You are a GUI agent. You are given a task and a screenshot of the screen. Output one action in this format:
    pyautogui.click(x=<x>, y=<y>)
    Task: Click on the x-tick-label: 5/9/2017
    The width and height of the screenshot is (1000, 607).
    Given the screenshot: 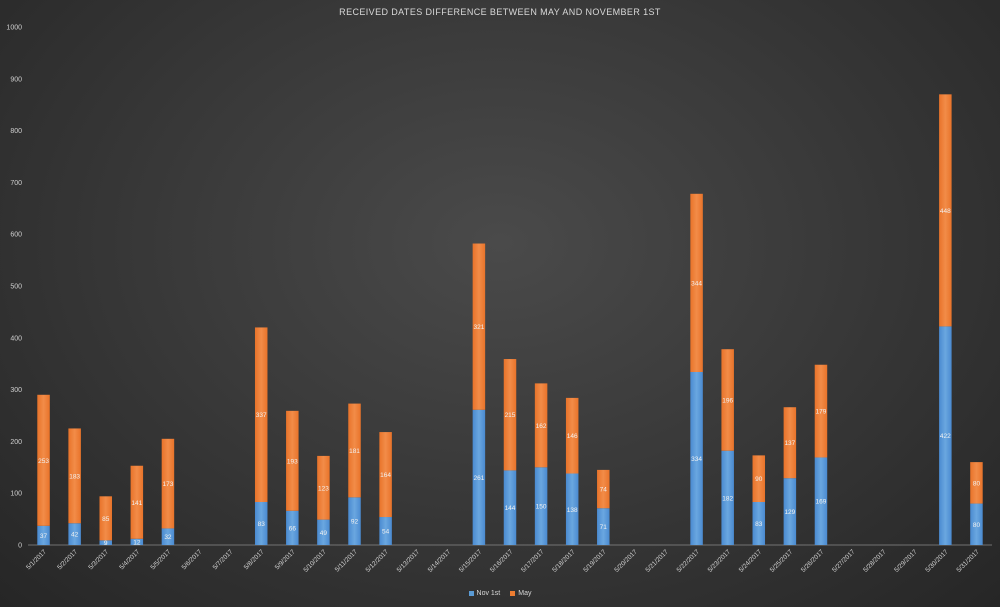 What is the action you would take?
    pyautogui.click(x=285, y=559)
    